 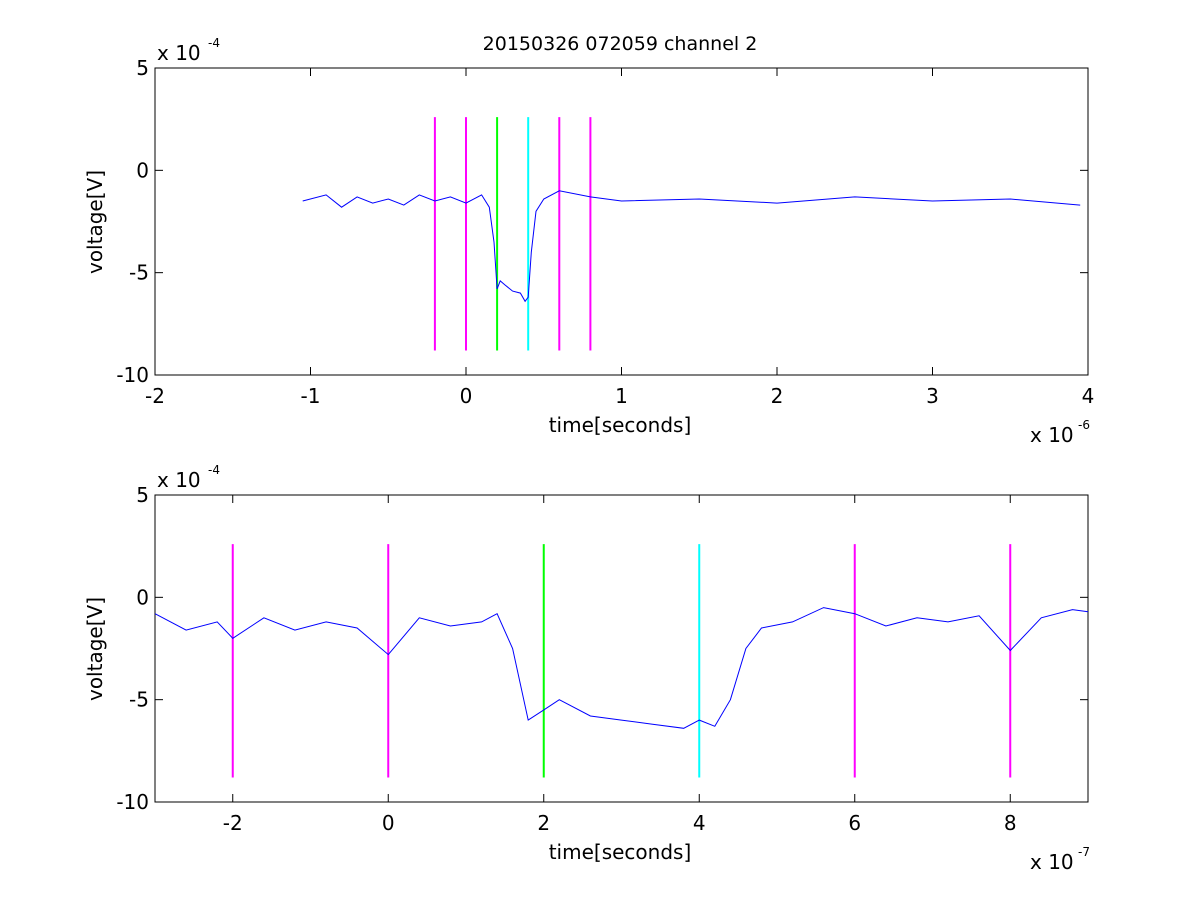 What do you see at coordinates (95, 222) in the screenshot?
I see `top-plot-ylabel: voltage[V]` at bounding box center [95, 222].